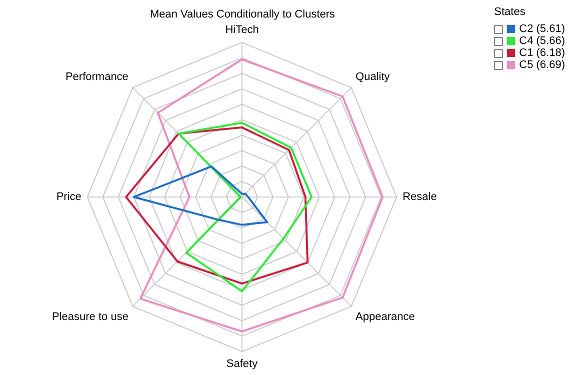 The image size is (575, 375). Describe the element at coordinates (542, 29) in the screenshot. I see `legend-label: C2 (5.61)` at that location.